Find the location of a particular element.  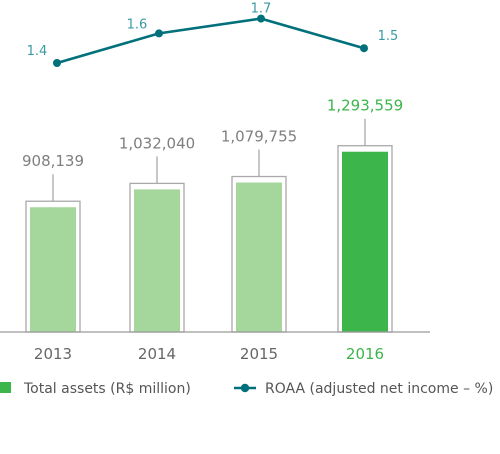

roaa-line-group: 1.4 1.6 1.7 1.5 is located at coordinates (213, 34).